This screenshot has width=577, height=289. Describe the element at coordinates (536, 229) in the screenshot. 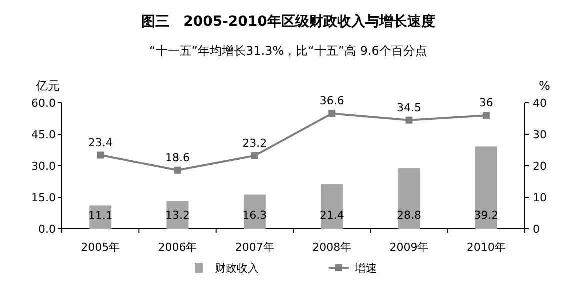

I see `y2-tick-label: 0` at that location.